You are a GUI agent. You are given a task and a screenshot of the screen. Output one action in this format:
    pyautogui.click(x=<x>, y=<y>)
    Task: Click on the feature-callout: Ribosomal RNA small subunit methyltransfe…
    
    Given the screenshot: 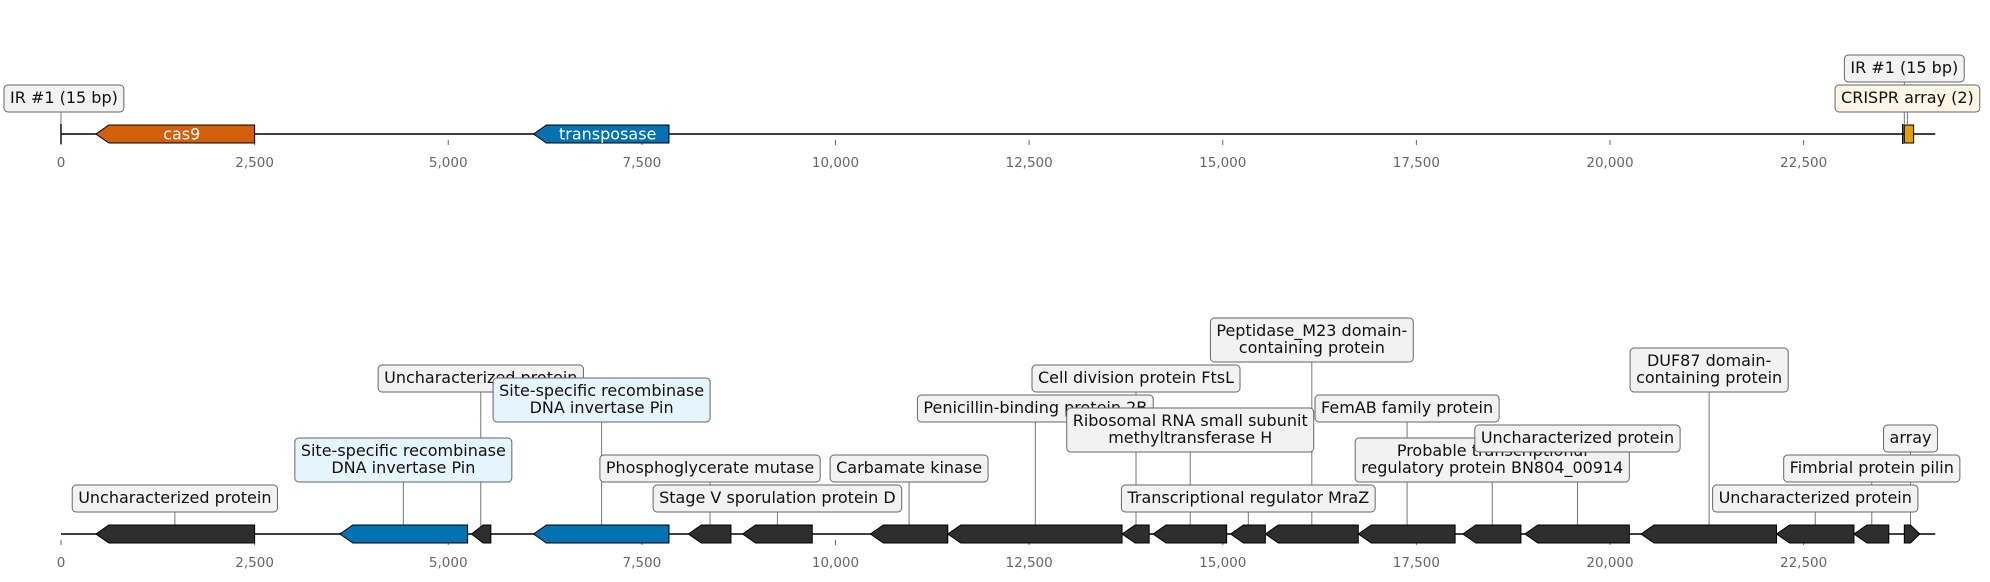 What is the action you would take?
    pyautogui.click(x=1190, y=430)
    